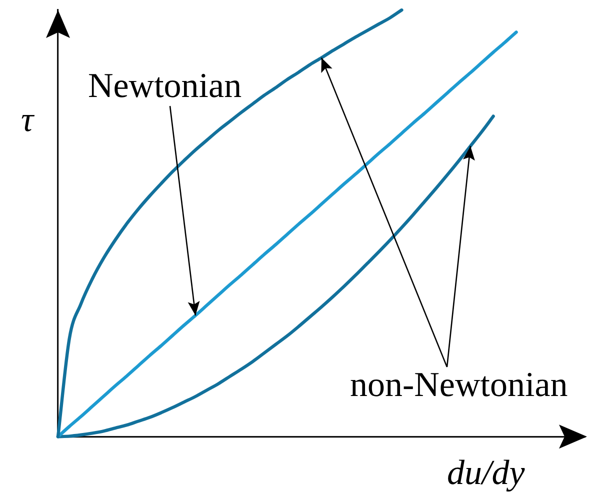 This screenshot has height=495, width=590. What do you see at coordinates (165, 85) in the screenshot?
I see `annotation: Newtonian` at bounding box center [165, 85].